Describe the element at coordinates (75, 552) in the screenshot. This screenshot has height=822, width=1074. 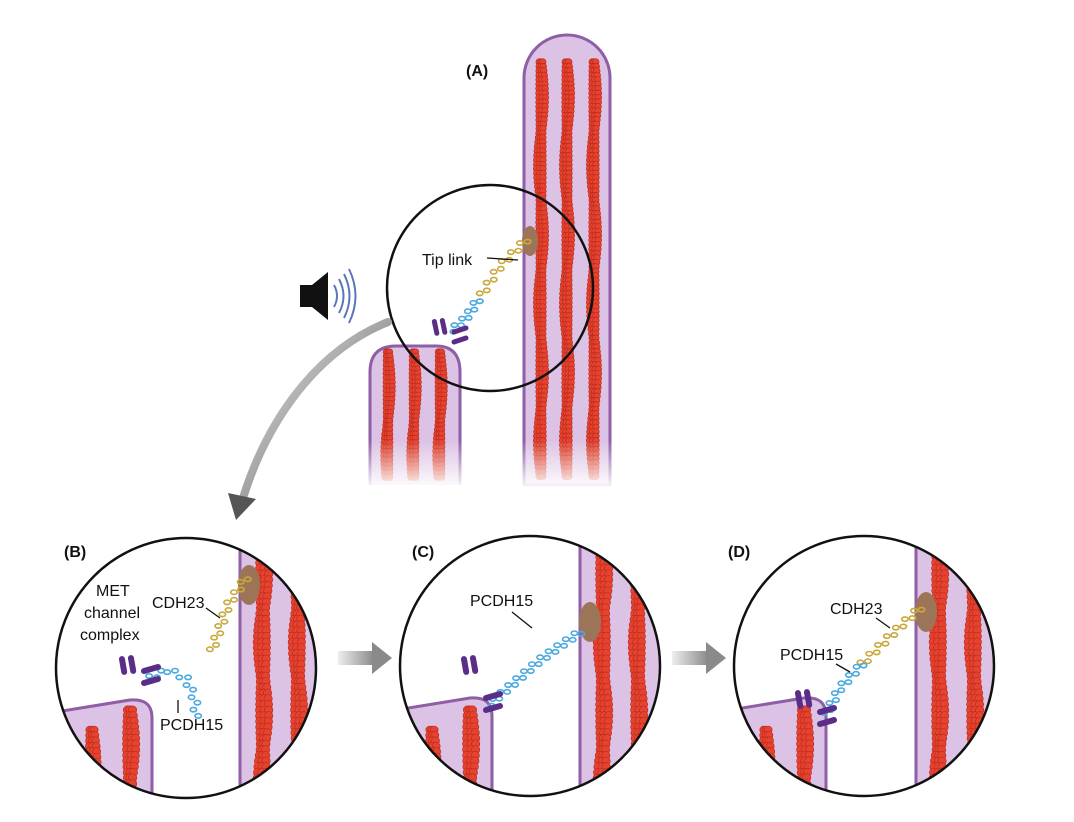
I see `panel-b-label: (B)` at that location.